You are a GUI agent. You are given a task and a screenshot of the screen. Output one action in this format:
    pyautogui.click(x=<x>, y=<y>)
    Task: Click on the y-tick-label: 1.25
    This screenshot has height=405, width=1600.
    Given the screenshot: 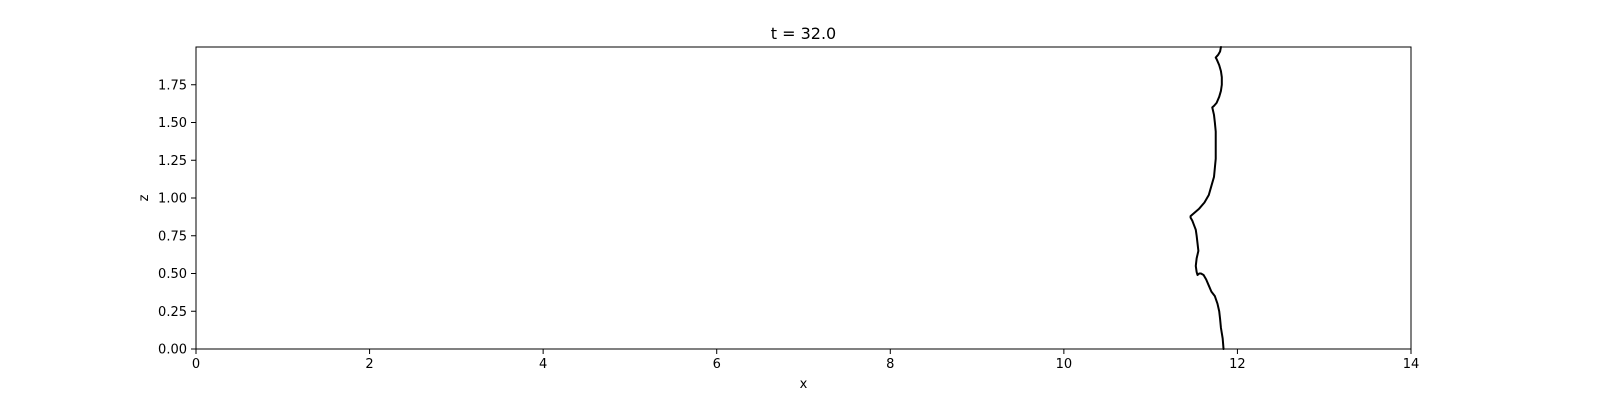 What is the action you would take?
    pyautogui.click(x=172, y=161)
    